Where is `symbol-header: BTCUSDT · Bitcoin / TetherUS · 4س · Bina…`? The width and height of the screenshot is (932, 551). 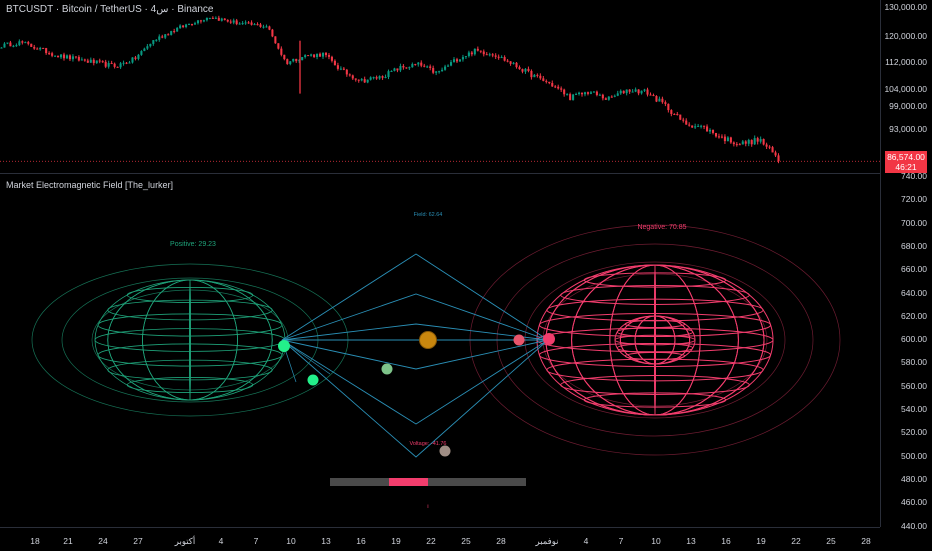 symbol-header: BTCUSDT · Bitcoin / TetherUS · 4س · Bina… is located at coordinates (110, 9).